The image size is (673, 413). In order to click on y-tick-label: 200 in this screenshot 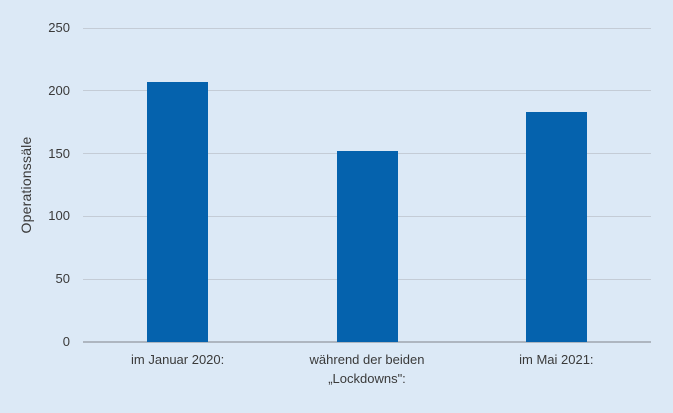, I will do `click(59, 90)`.